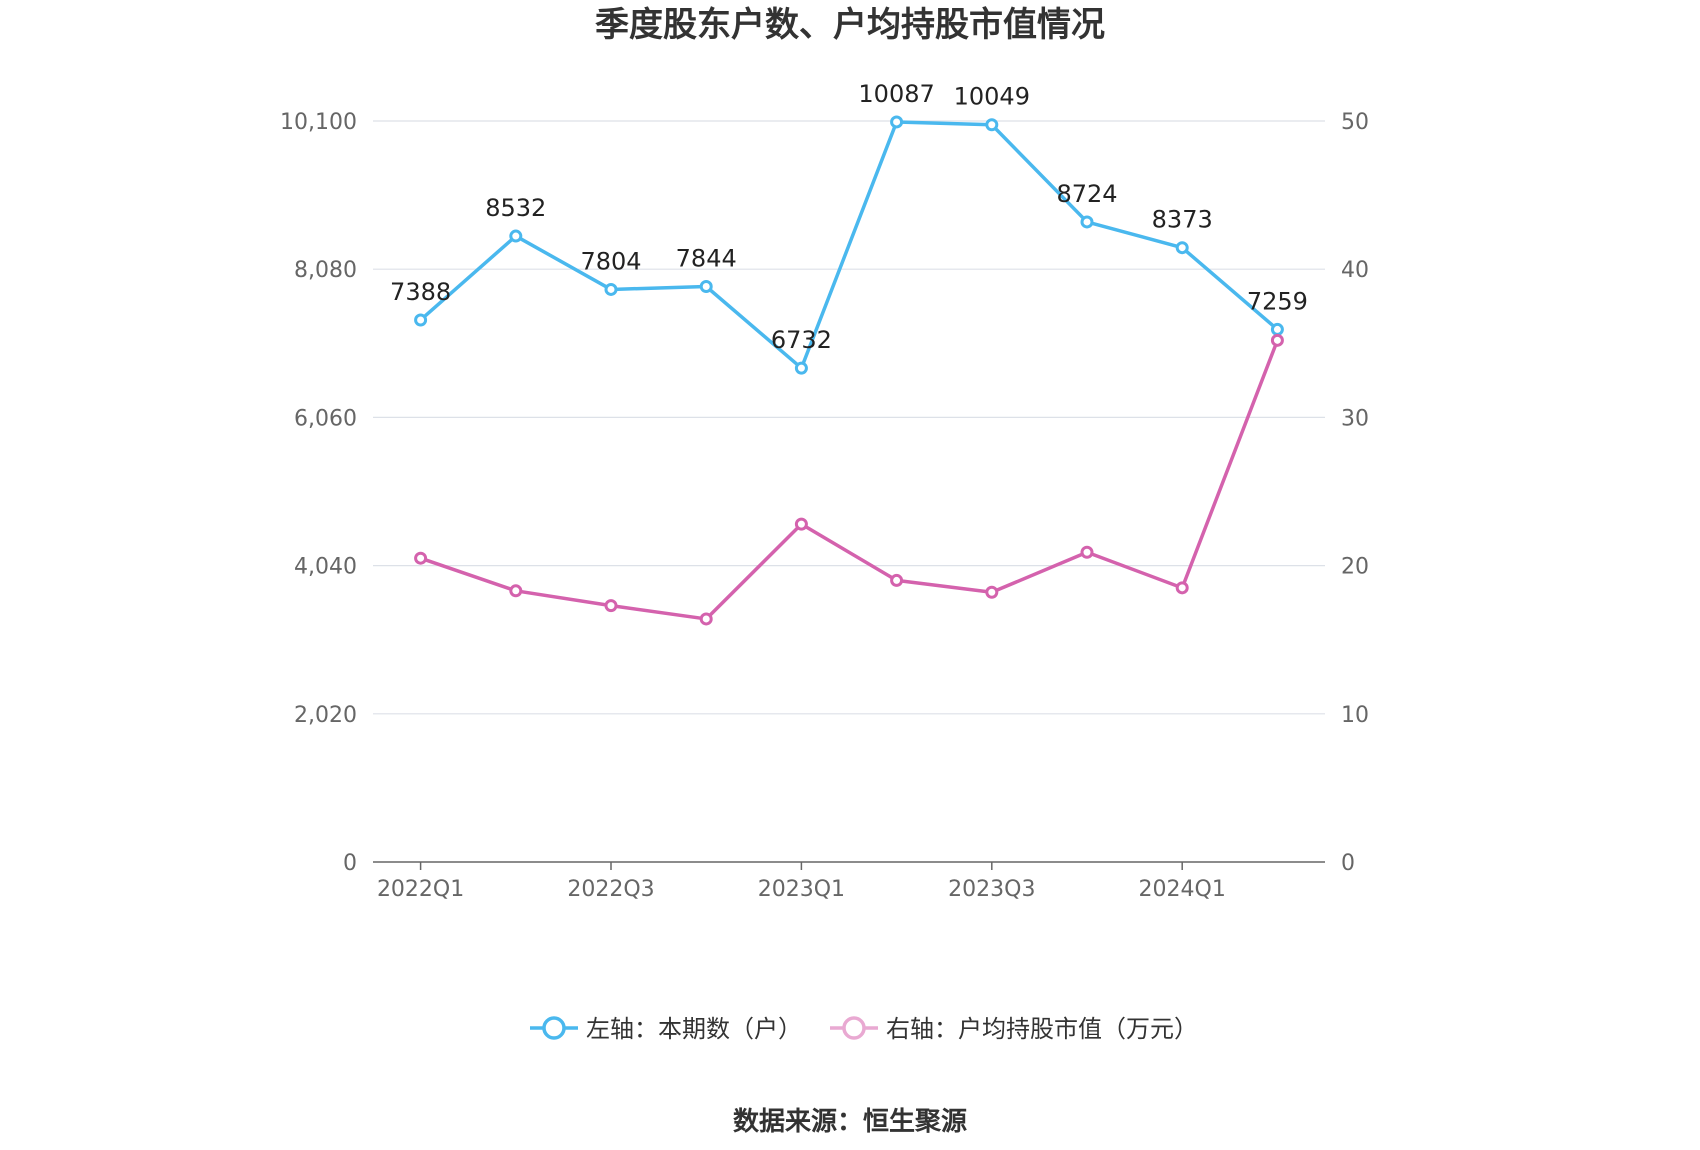 The height and width of the screenshot is (1150, 1700). I want to click on left-tick-label: 8,080, so click(325, 270).